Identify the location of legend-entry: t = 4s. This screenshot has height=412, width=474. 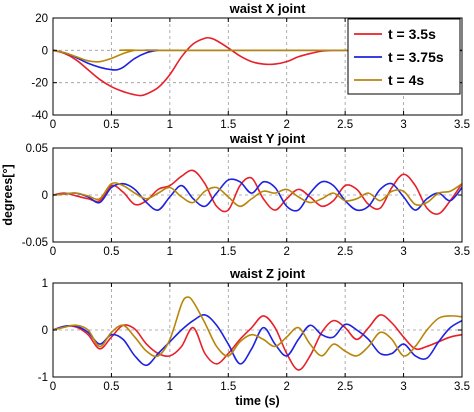
(406, 80).